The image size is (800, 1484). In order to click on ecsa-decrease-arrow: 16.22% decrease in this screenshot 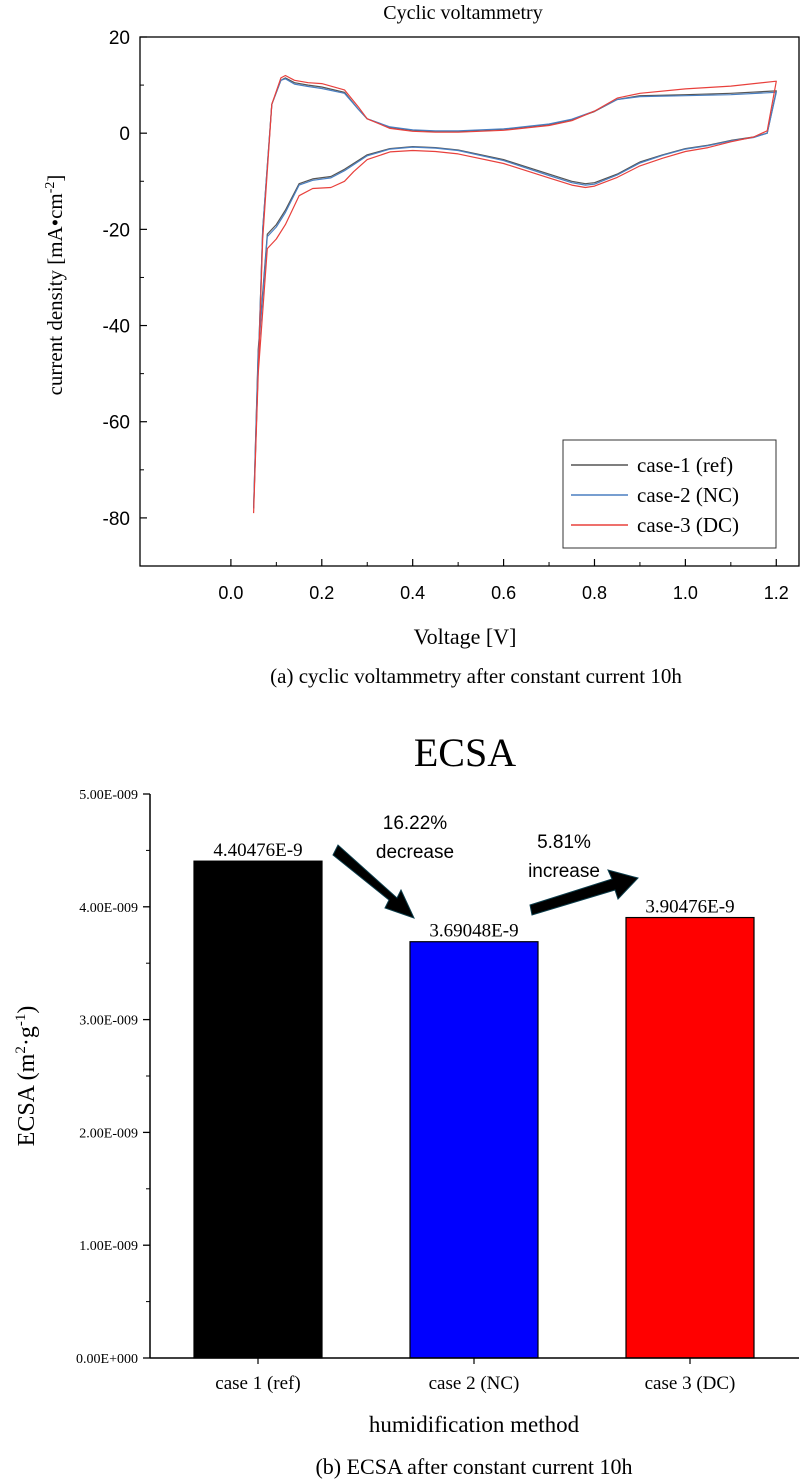, I will do `click(393, 866)`.